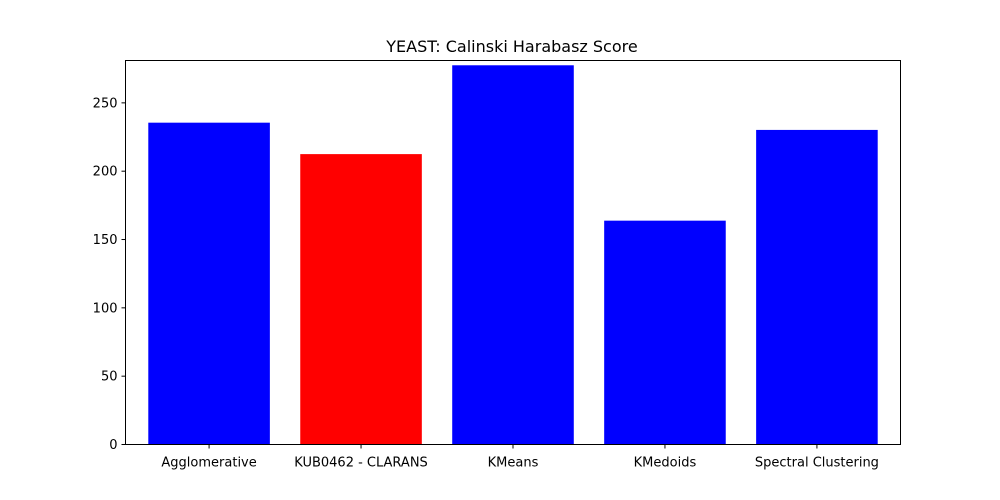  Describe the element at coordinates (208, 463) in the screenshot. I see `x-tick-label-0: Agglomerative` at that location.